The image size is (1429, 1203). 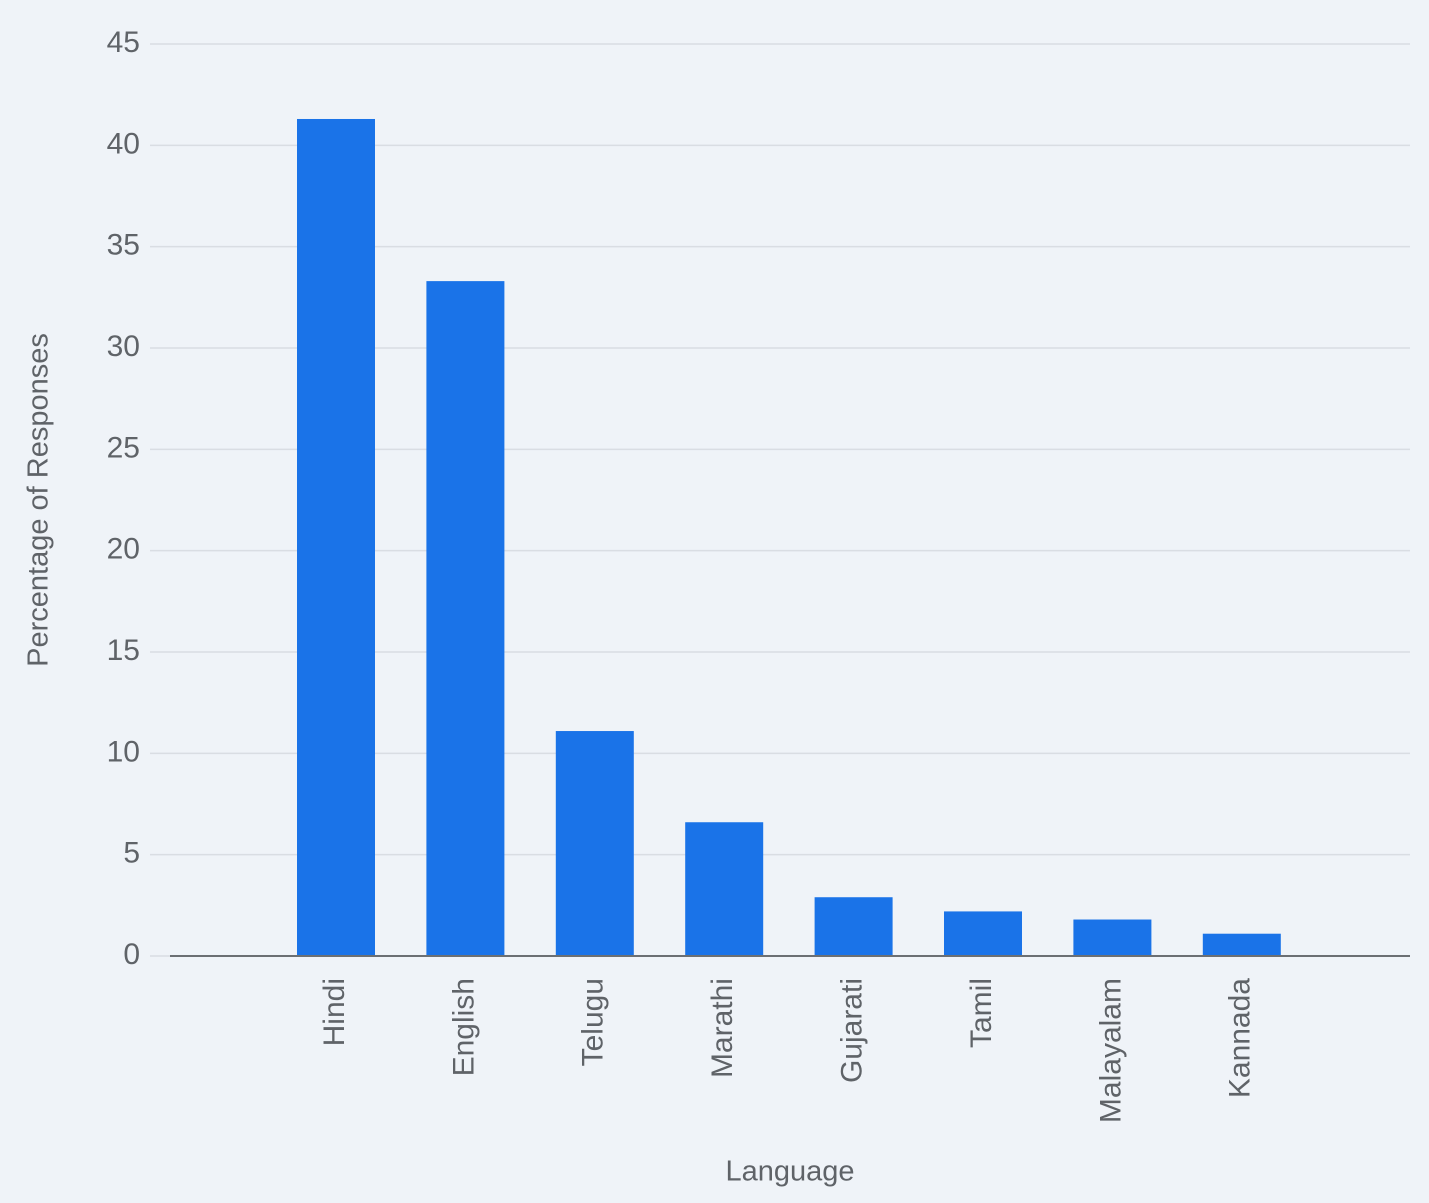 What do you see at coordinates (131, 853) in the screenshot?
I see `y-tick-label: 5` at bounding box center [131, 853].